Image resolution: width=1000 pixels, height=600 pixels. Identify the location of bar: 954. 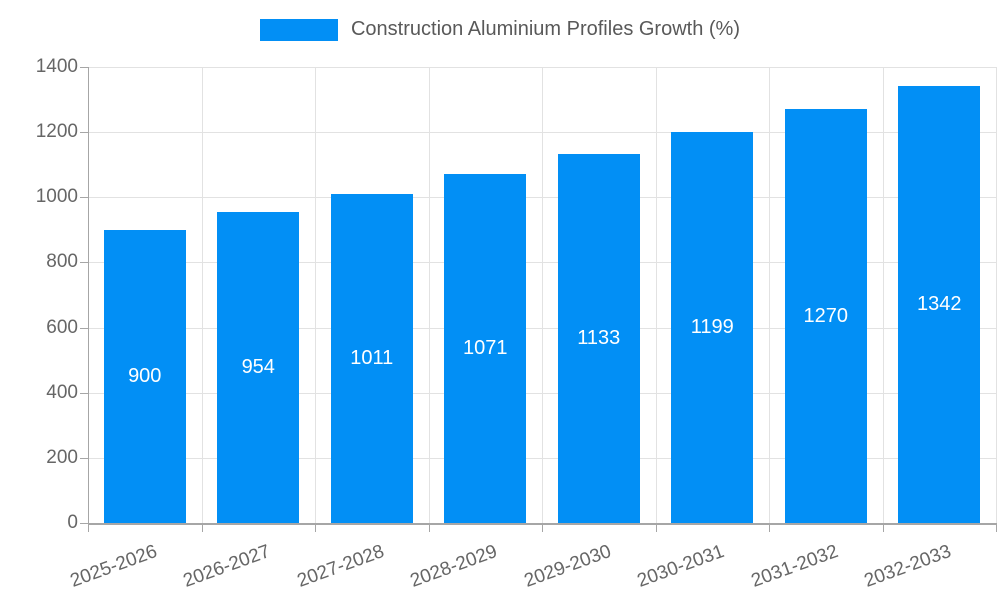
(258, 367).